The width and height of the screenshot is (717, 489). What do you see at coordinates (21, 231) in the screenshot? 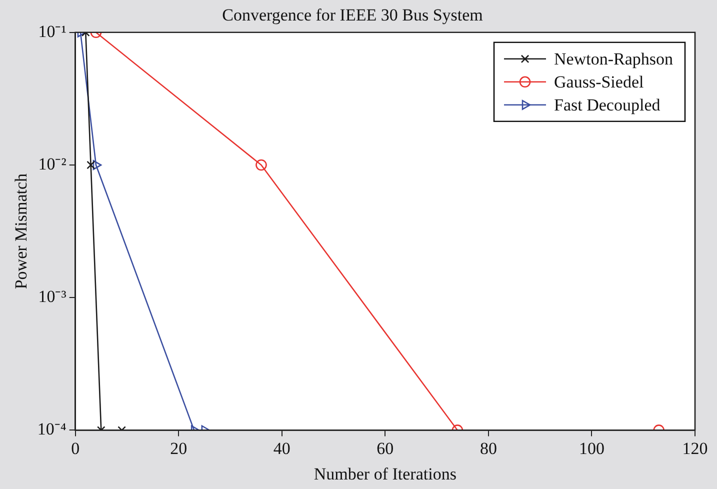
I see `y-axis-title: Power Mismatch` at bounding box center [21, 231].